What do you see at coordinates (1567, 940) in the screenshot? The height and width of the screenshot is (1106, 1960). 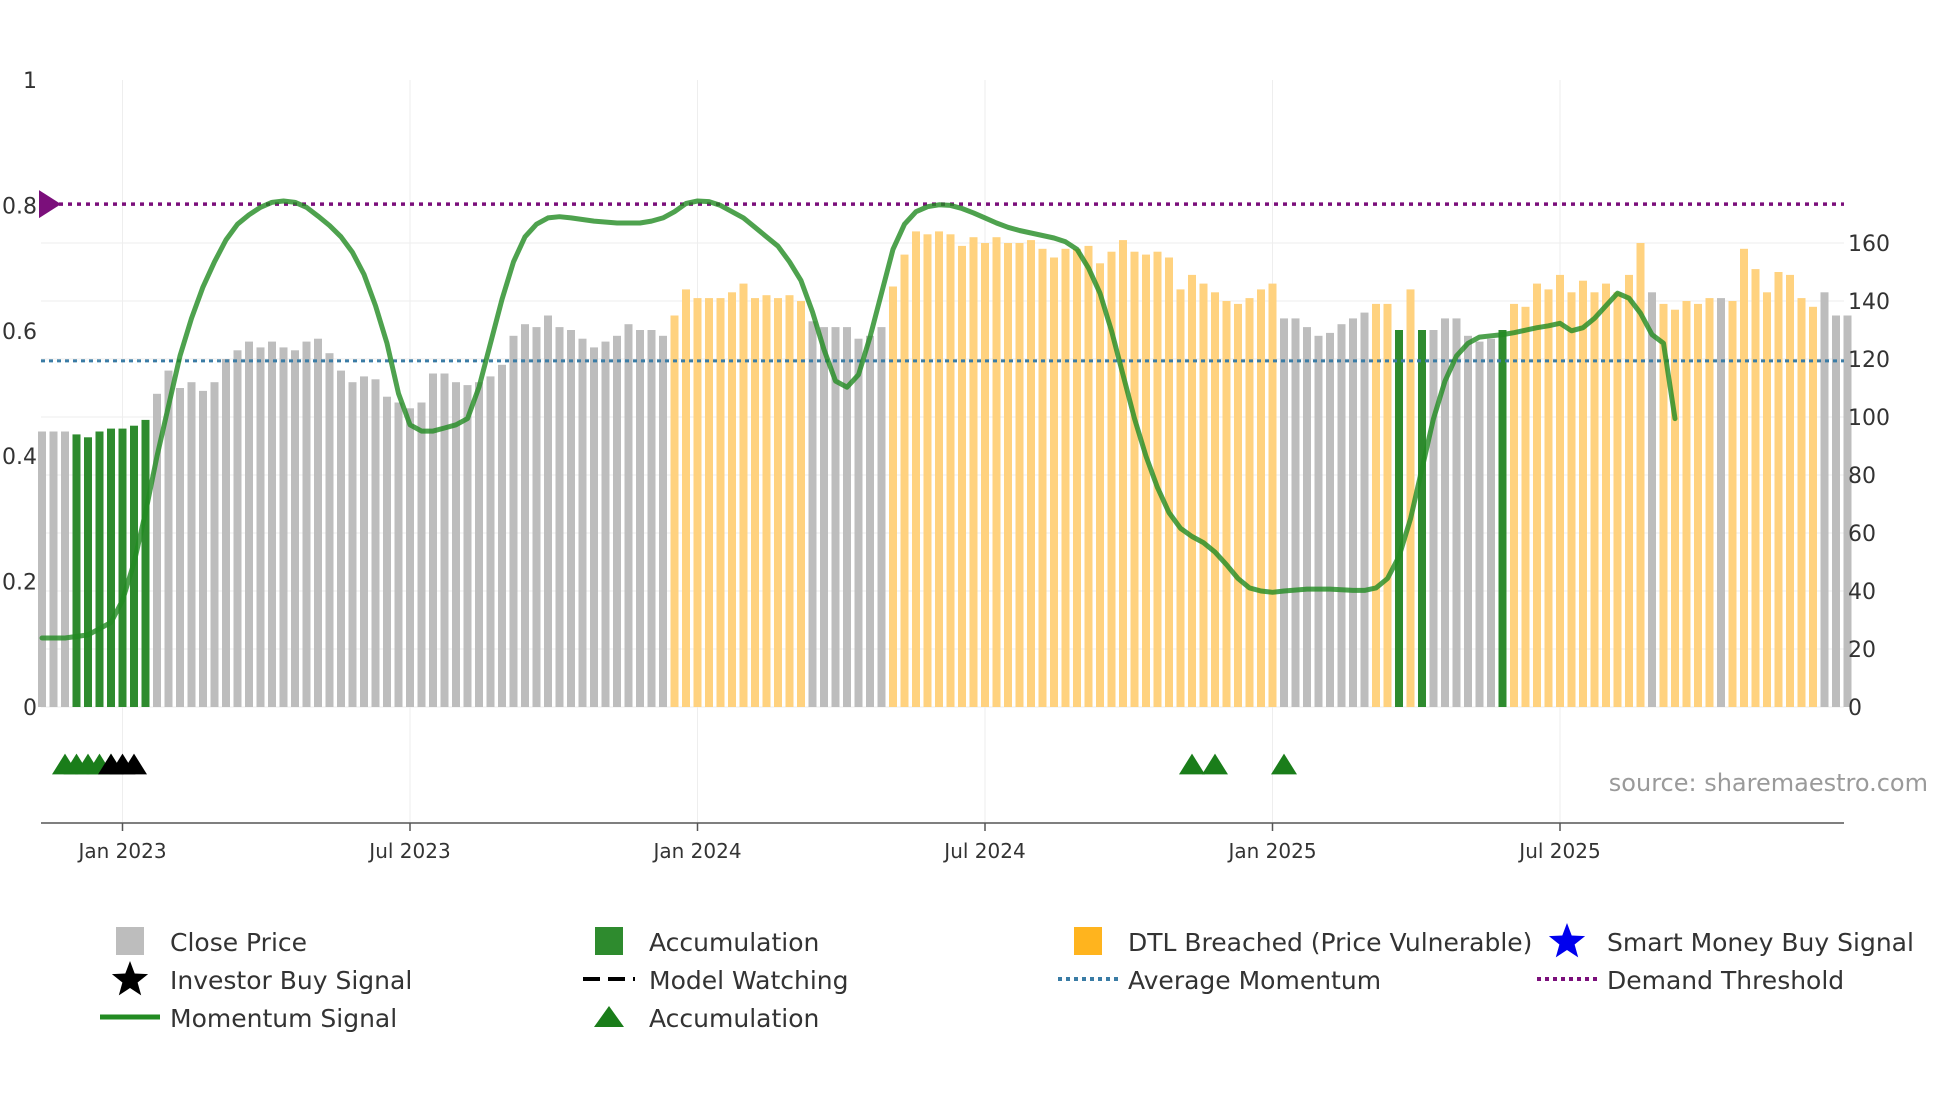 I see `legend-star-symbol` at bounding box center [1567, 940].